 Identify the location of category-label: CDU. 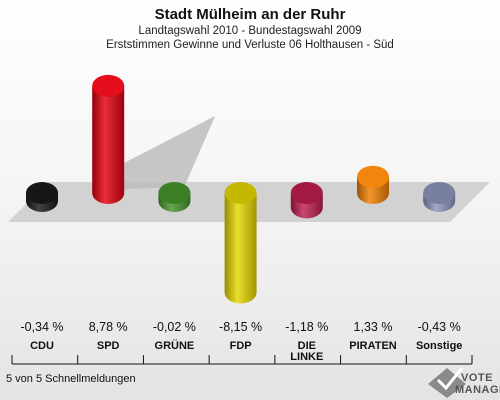
(42, 346).